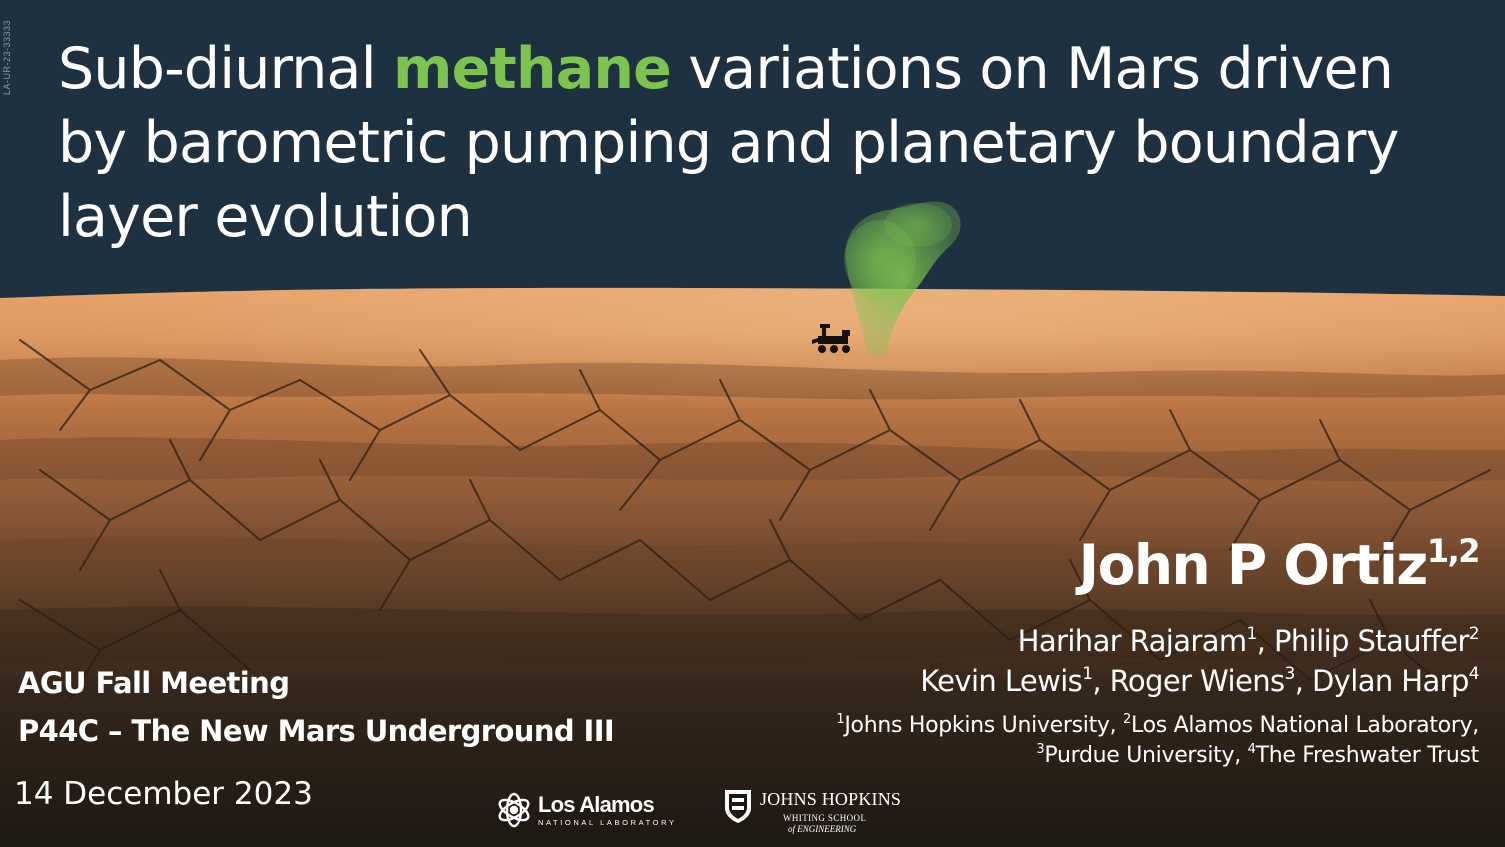 The height and width of the screenshot is (847, 1505). Describe the element at coordinates (1474, 674) in the screenshot. I see `coauthor-affiliation: 4` at that location.